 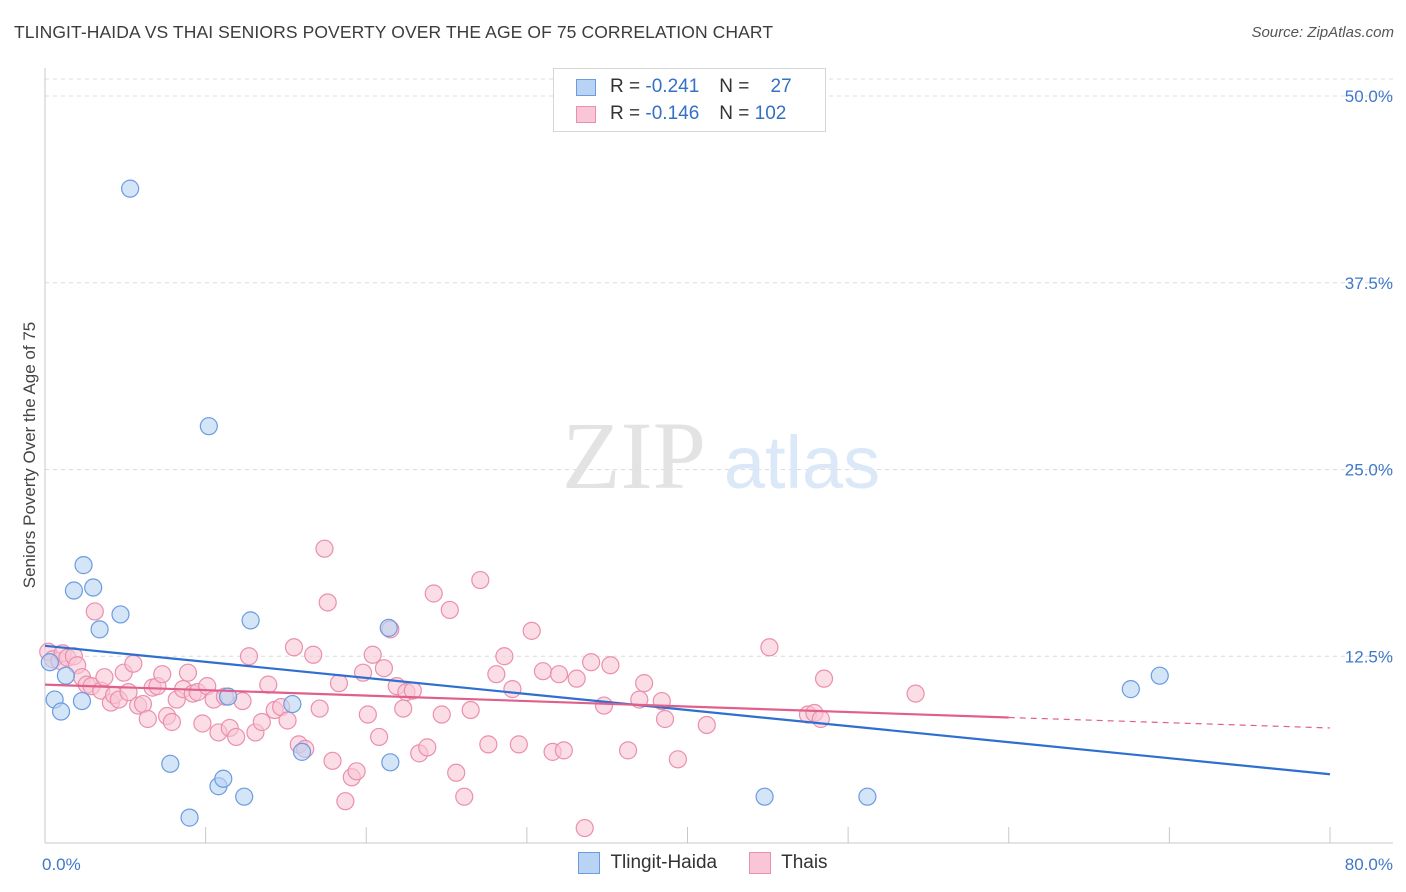 I want to click on legend-swatch-tlingit-haida, so click(x=589, y=863).